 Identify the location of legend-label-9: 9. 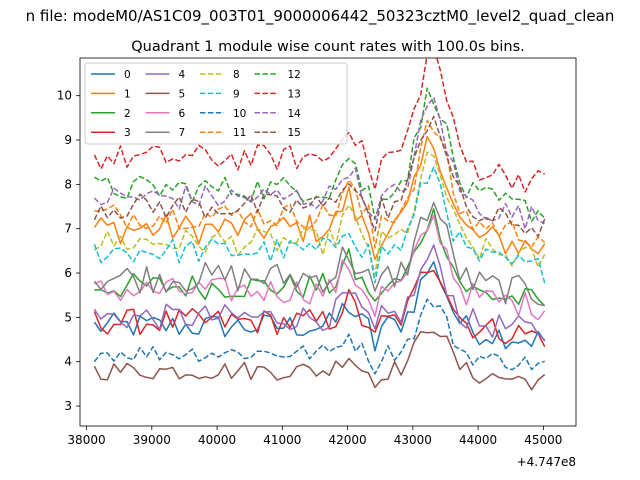
(236, 94).